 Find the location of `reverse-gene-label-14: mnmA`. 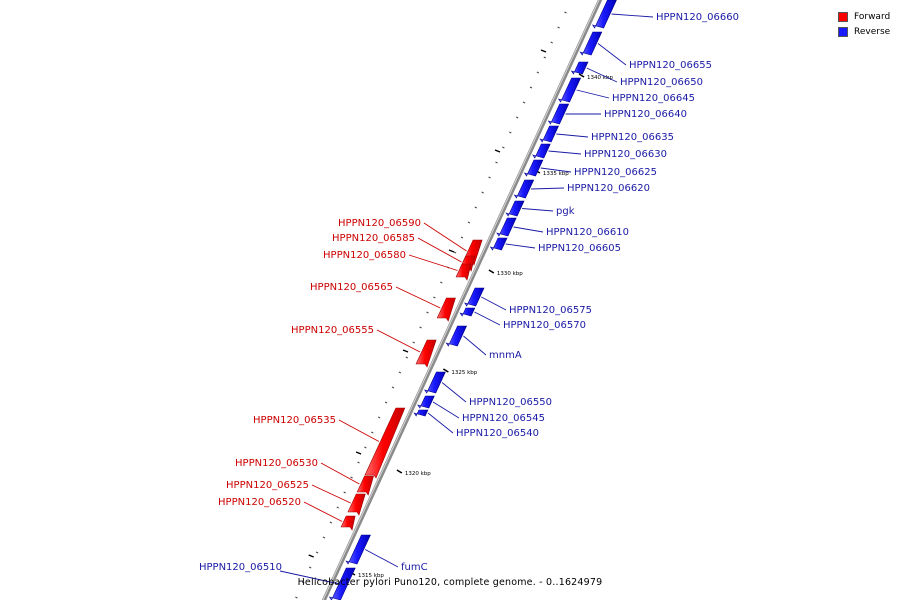

reverse-gene-label-14: mnmA is located at coordinates (505, 355).